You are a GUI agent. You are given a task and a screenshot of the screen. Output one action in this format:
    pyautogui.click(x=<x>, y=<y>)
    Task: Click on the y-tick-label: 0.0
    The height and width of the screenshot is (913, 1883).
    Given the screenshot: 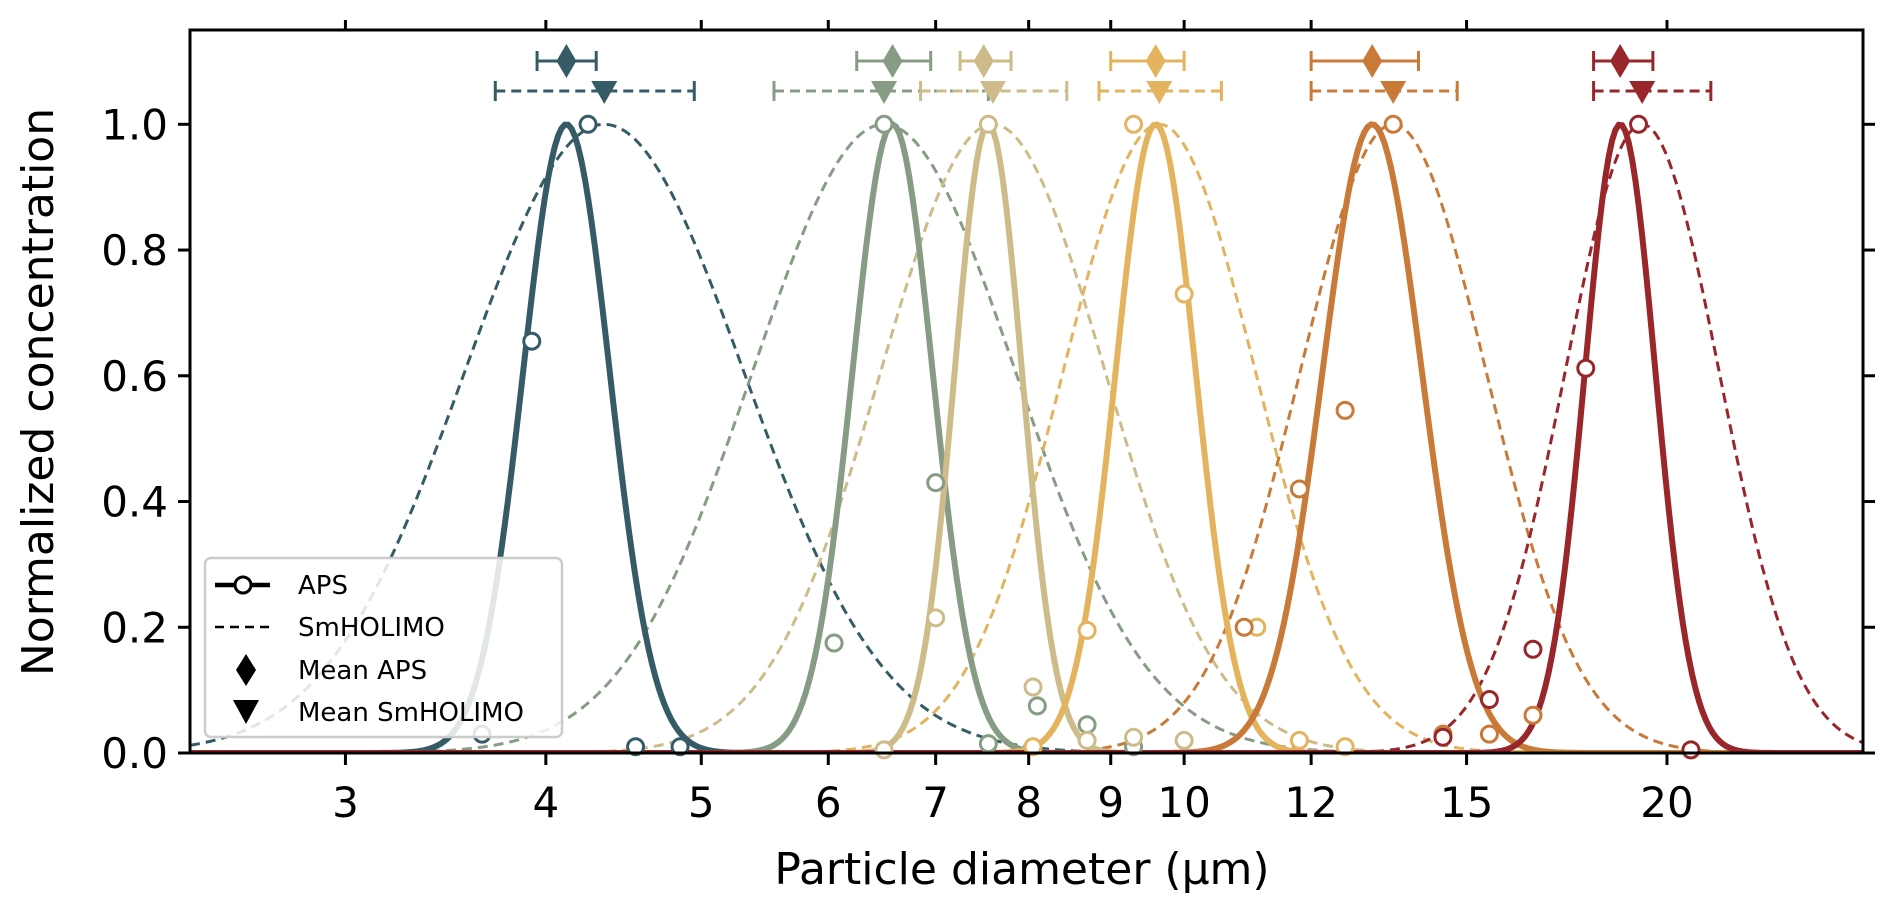 What is the action you would take?
    pyautogui.click(x=134, y=753)
    